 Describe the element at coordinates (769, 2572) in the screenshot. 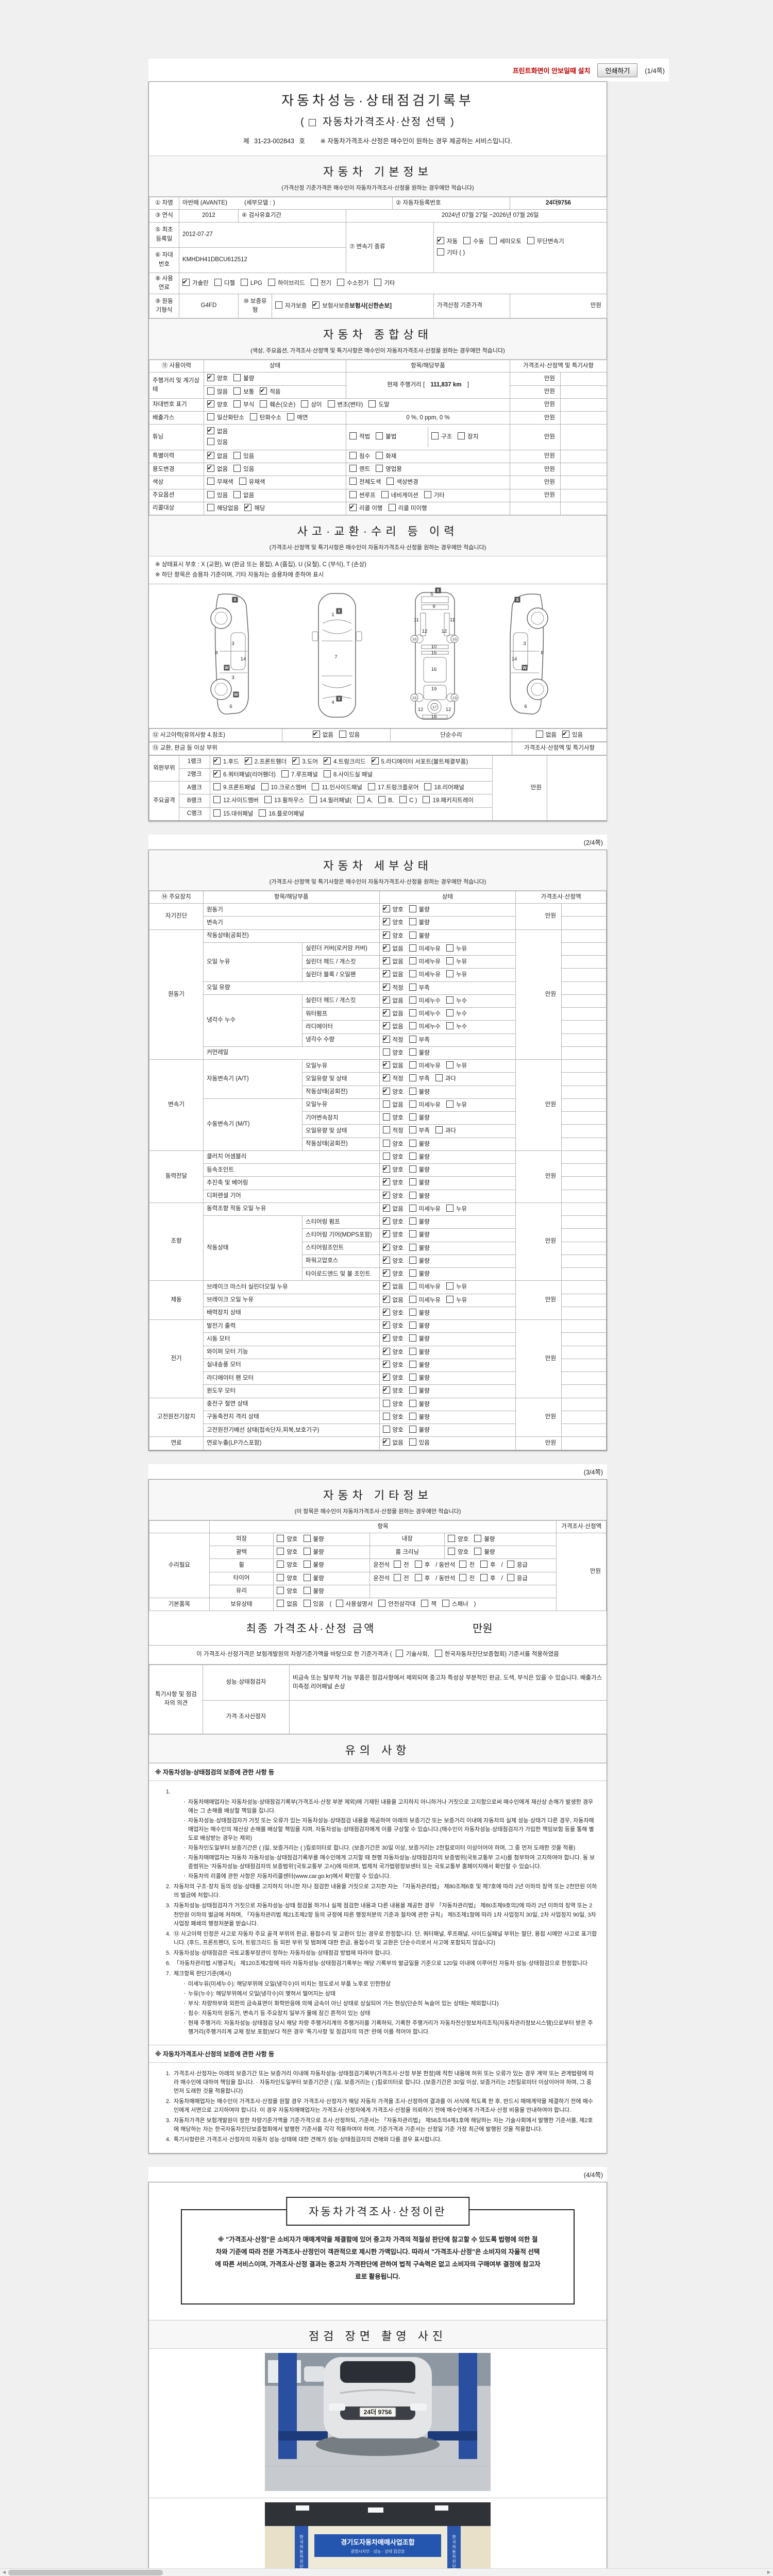

I see `scroll-right-arrow: ▶` at that location.